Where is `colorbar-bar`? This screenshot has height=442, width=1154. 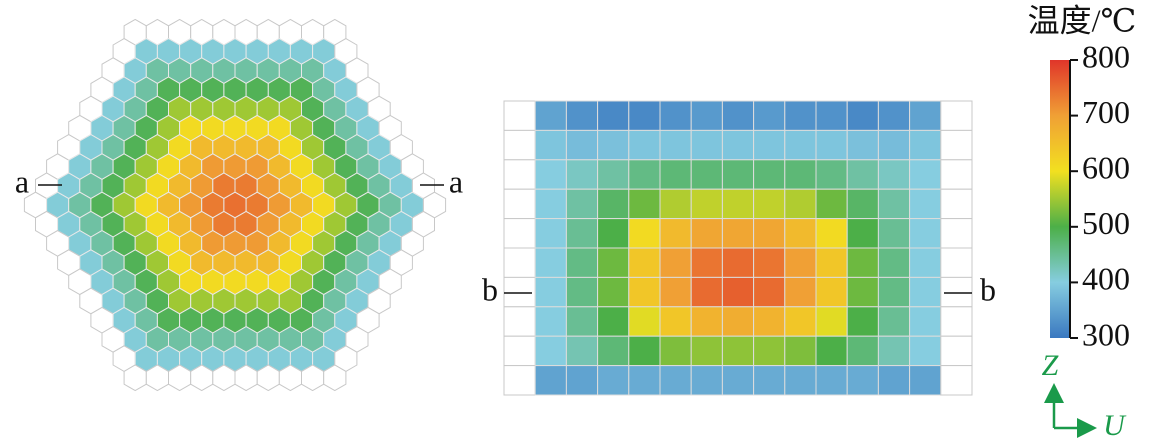 colorbar-bar is located at coordinates (1060, 199).